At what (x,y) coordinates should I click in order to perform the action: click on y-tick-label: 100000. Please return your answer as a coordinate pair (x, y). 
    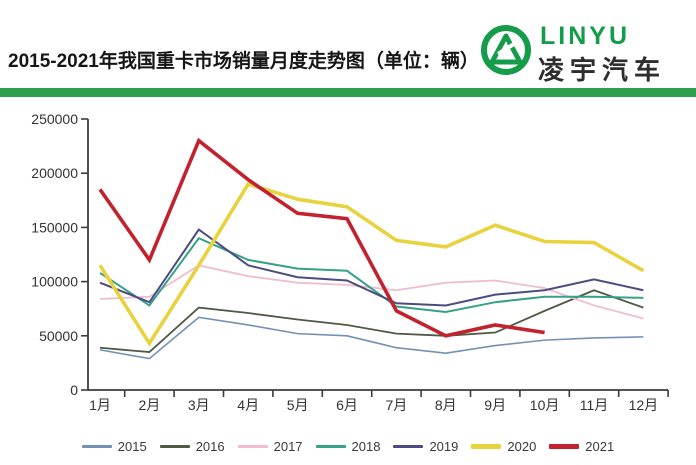
    Looking at the image, I should click on (54, 282).